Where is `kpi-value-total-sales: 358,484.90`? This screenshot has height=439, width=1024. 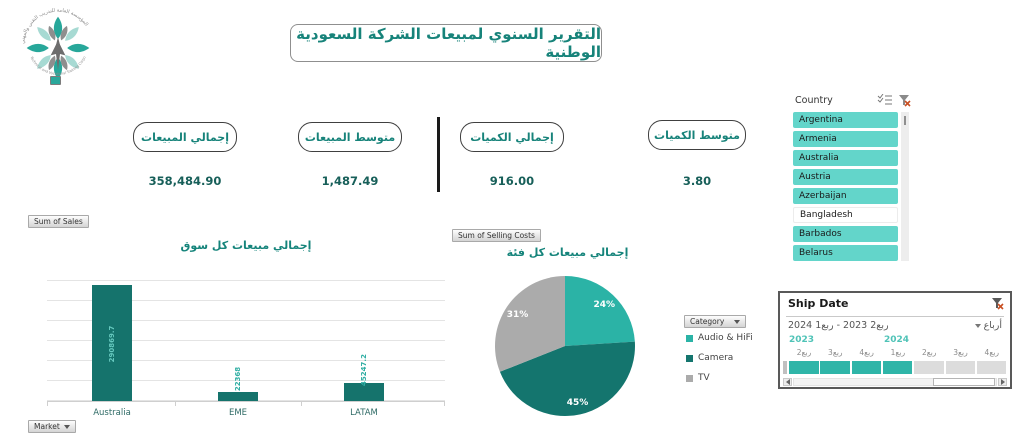 kpi-value-total-sales: 358,484.90 is located at coordinates (185, 181).